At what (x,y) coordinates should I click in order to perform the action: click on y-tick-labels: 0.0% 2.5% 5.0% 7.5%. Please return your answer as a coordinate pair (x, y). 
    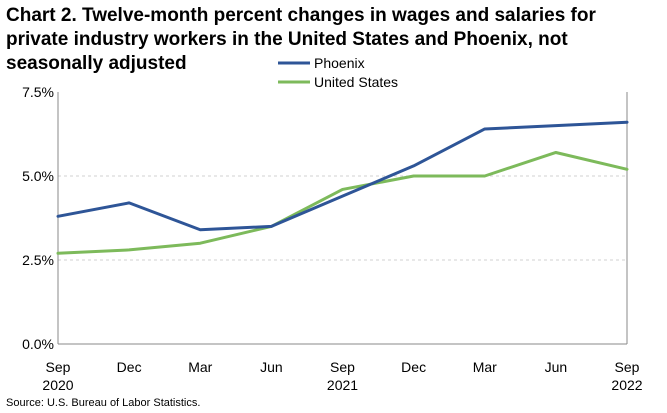
    Looking at the image, I should click on (38, 218).